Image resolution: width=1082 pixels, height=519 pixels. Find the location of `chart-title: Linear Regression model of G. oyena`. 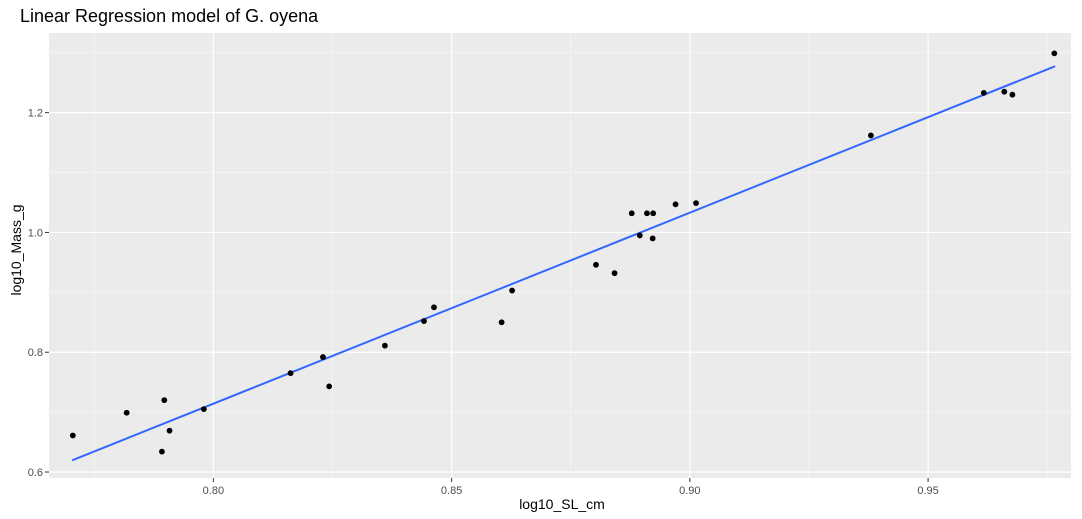

chart-title: Linear Regression model of G. oyena is located at coordinates (169, 16).